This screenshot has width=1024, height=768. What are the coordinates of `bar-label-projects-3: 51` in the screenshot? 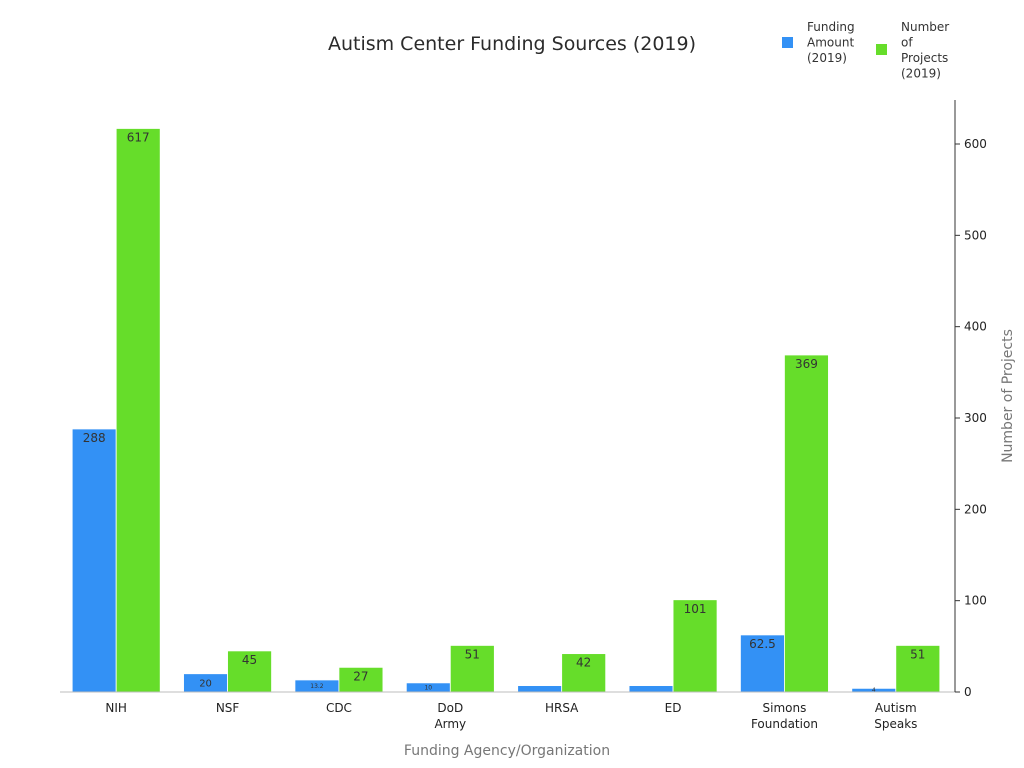 It's located at (472, 654).